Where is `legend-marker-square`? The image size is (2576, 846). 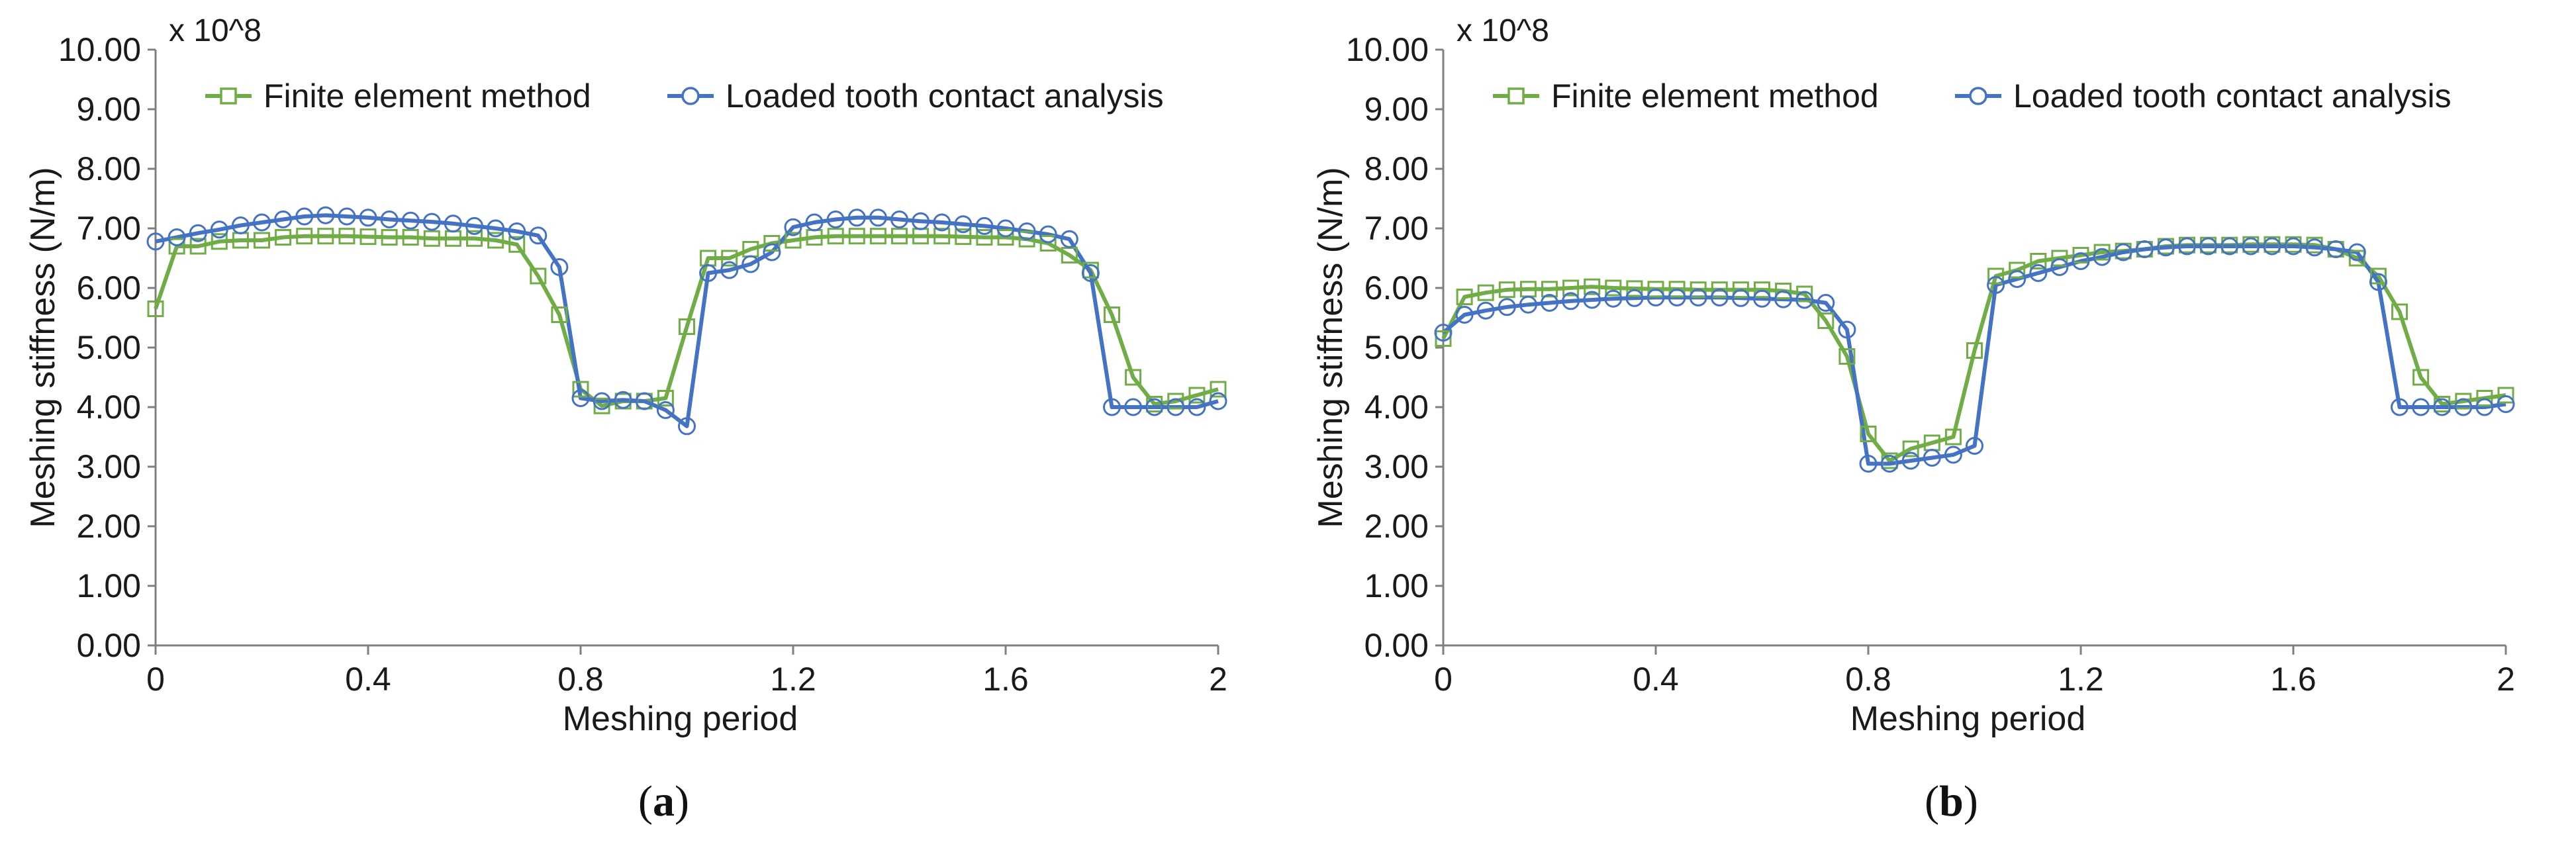 legend-marker-square is located at coordinates (228, 96).